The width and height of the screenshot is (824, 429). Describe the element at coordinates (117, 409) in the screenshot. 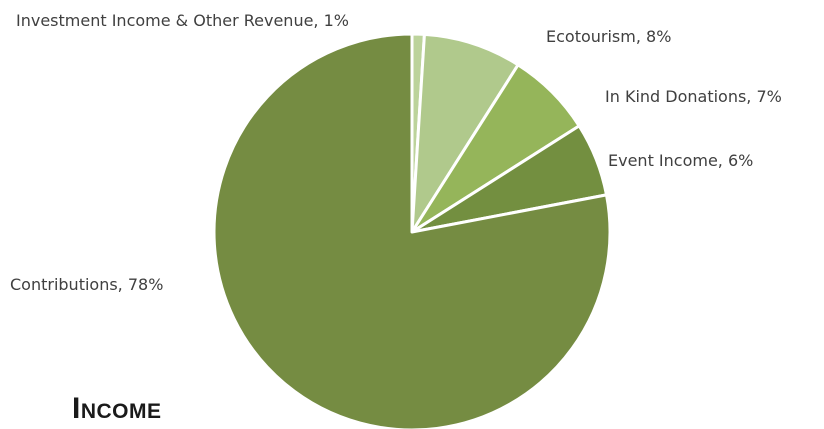

I see `chart-title: Income` at that location.